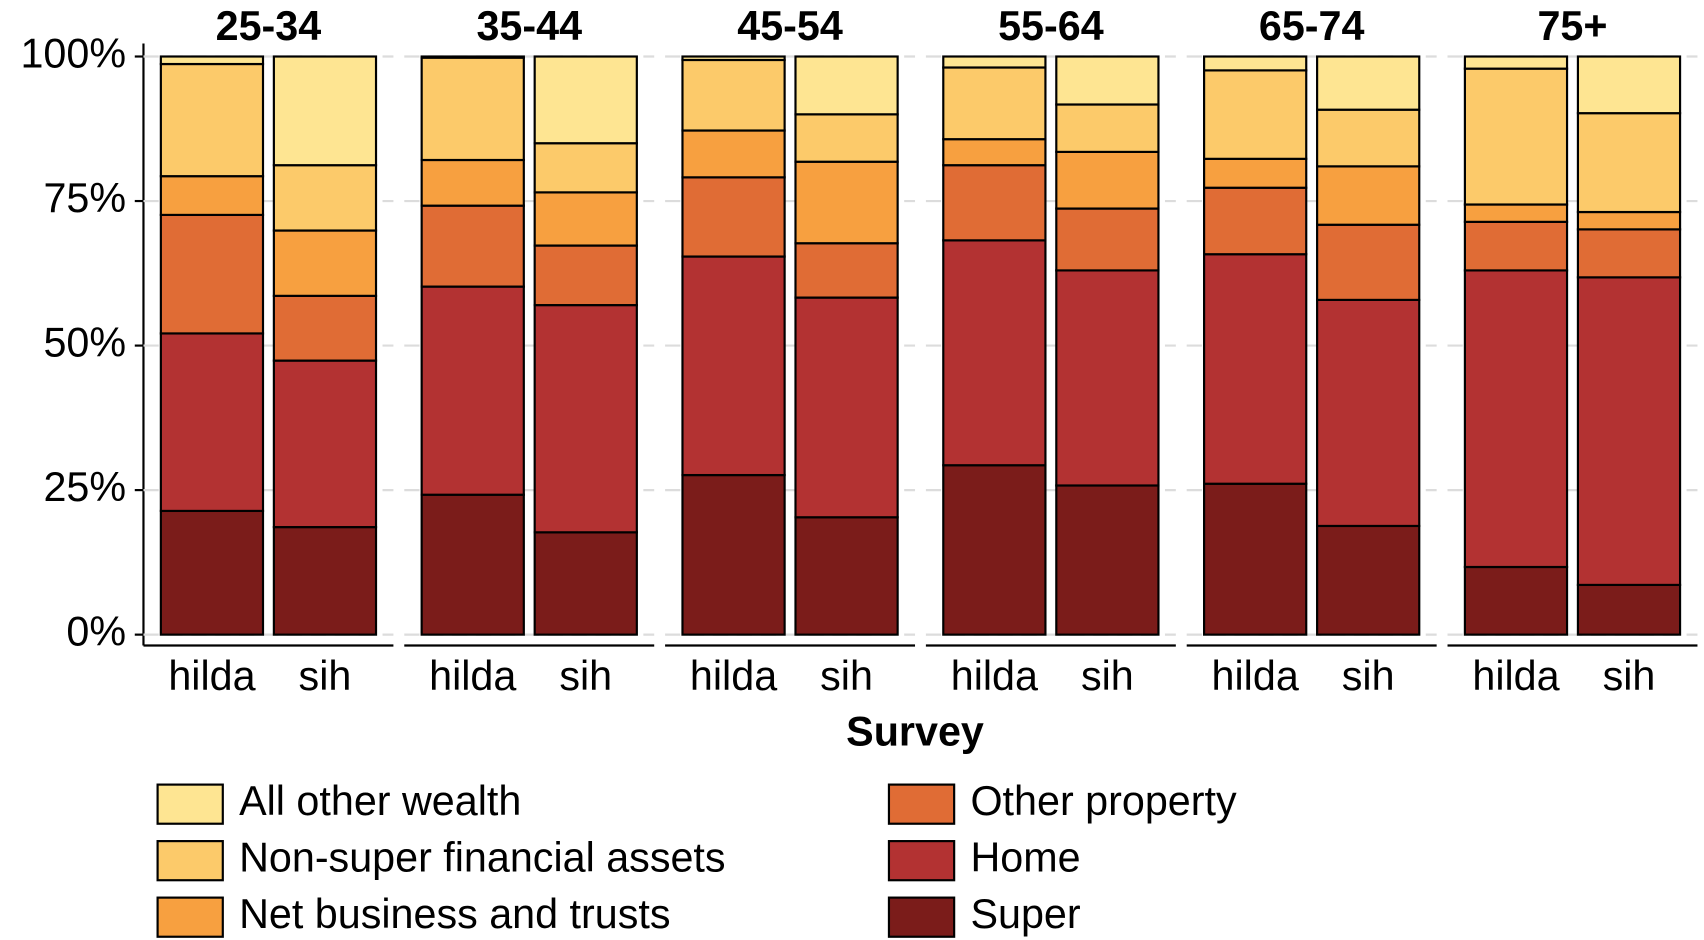 The image size is (1704, 940). I want to click on y-tick-label: 25%, so click(84, 487).